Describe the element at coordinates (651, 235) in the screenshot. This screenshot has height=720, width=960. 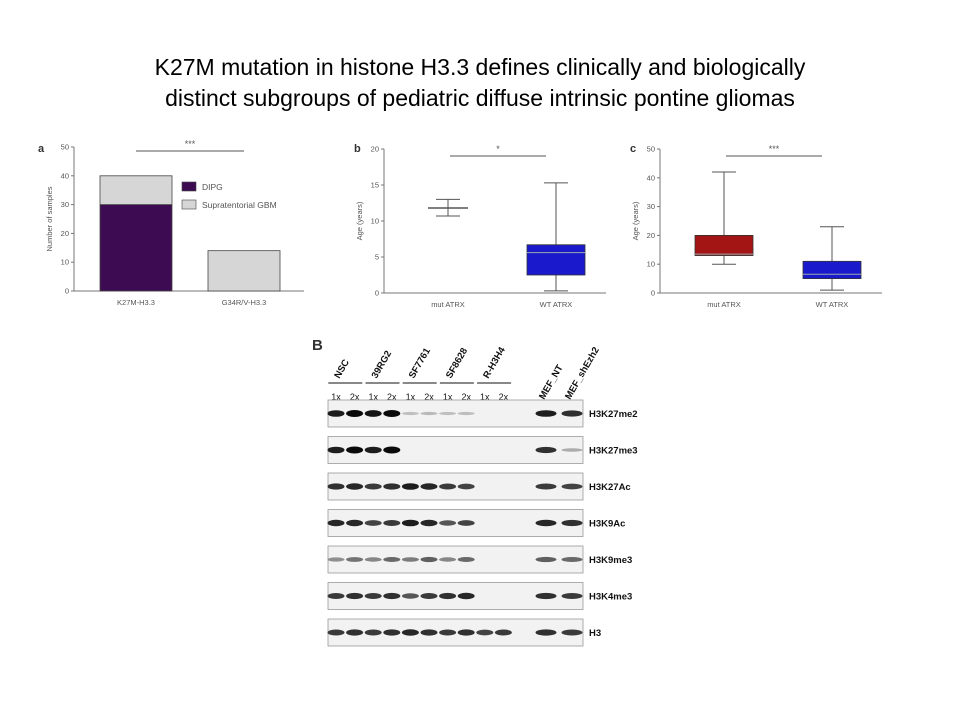
I see `chart-c-y-tick-label: 20` at that location.